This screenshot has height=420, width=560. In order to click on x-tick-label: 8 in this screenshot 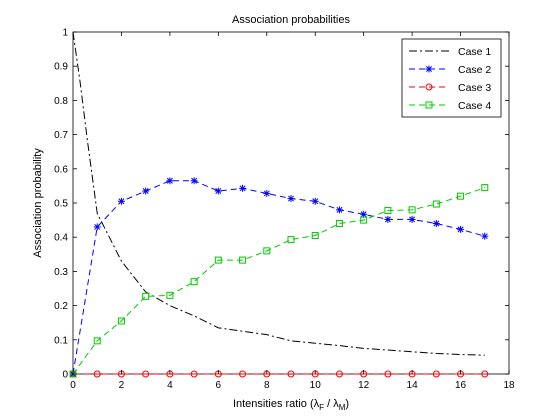, I will do `click(267, 385)`.